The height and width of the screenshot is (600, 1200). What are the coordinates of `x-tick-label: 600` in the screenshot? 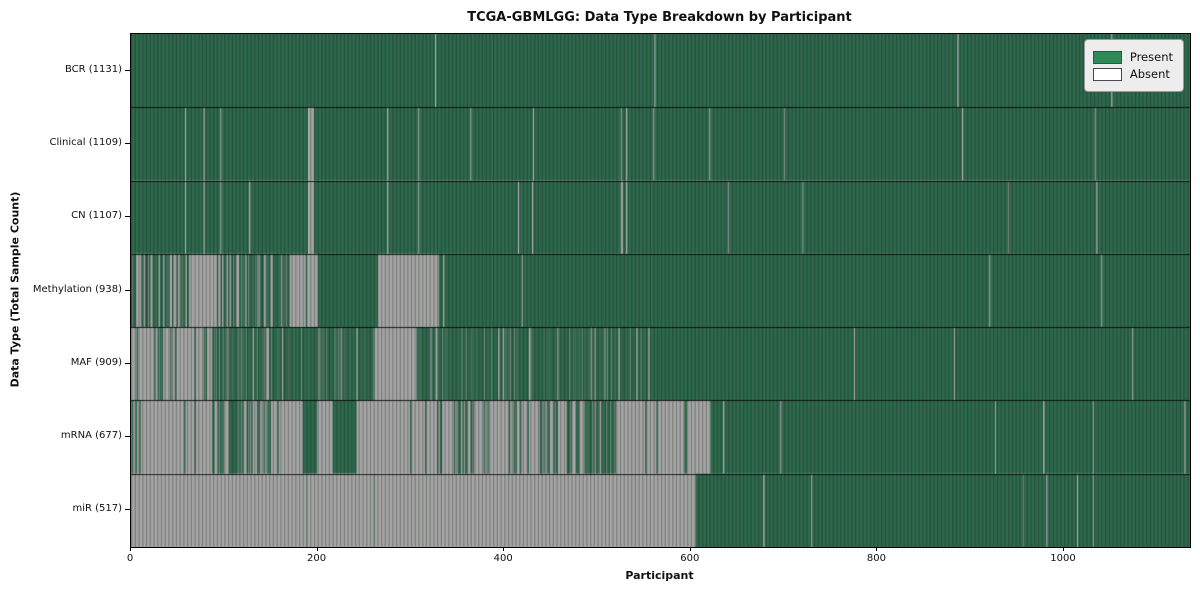 It's located at (690, 558).